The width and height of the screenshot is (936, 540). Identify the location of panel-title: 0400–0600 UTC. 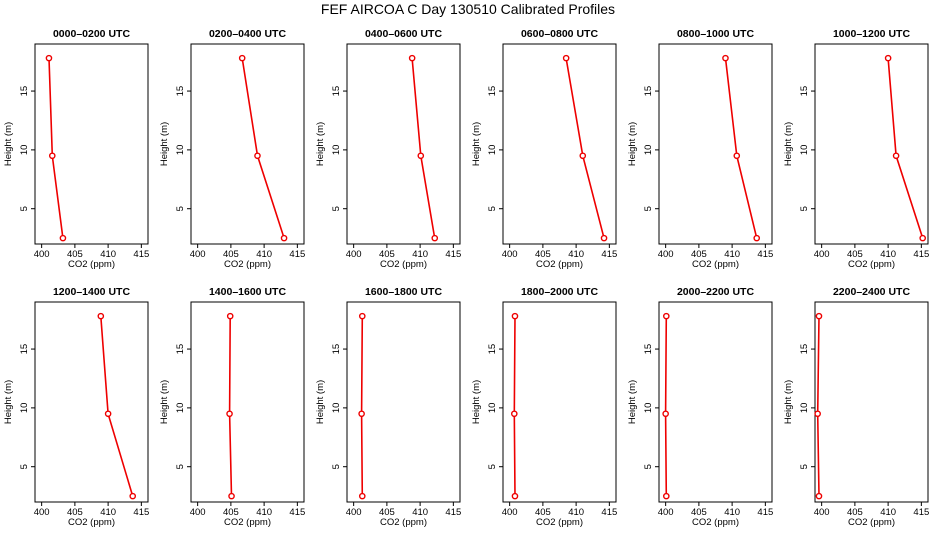
(403, 34).